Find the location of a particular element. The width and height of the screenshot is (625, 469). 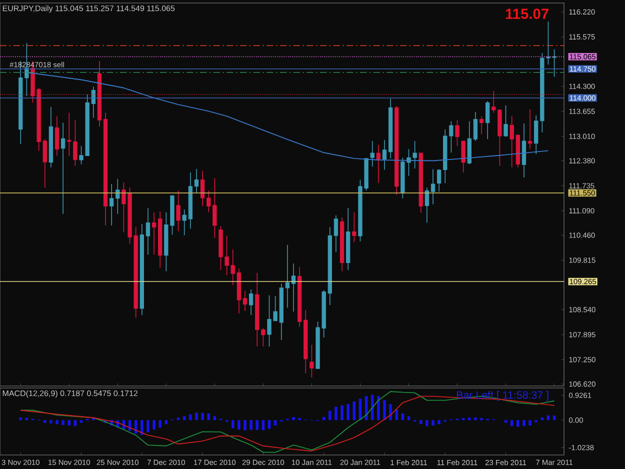

annotation: 115.07 is located at coordinates (527, 13).